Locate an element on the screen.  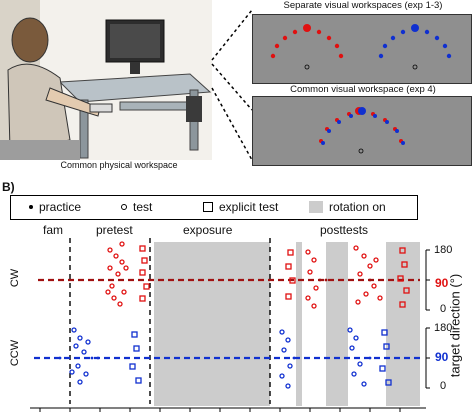
tick-180-ccw: 180 is located at coordinates (443, 328).